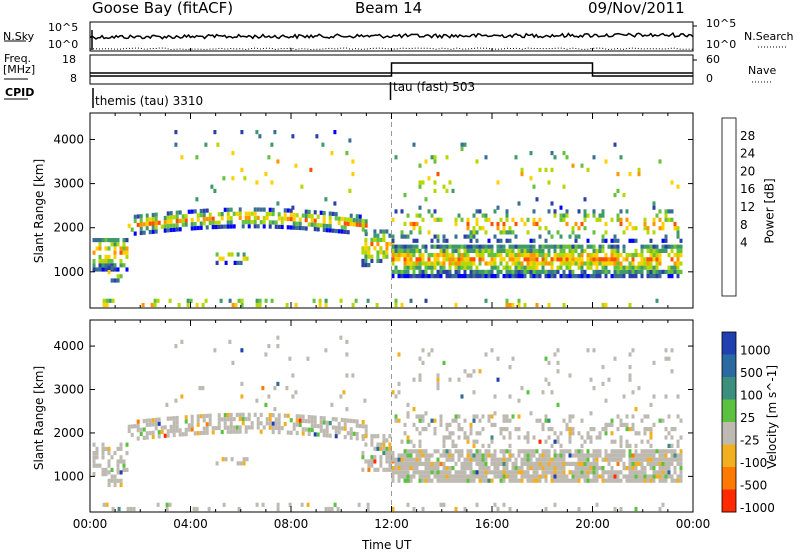  Describe the element at coordinates (721, 23) in the screenshot. I see `nsearch-tick-top: 10^5` at that location.